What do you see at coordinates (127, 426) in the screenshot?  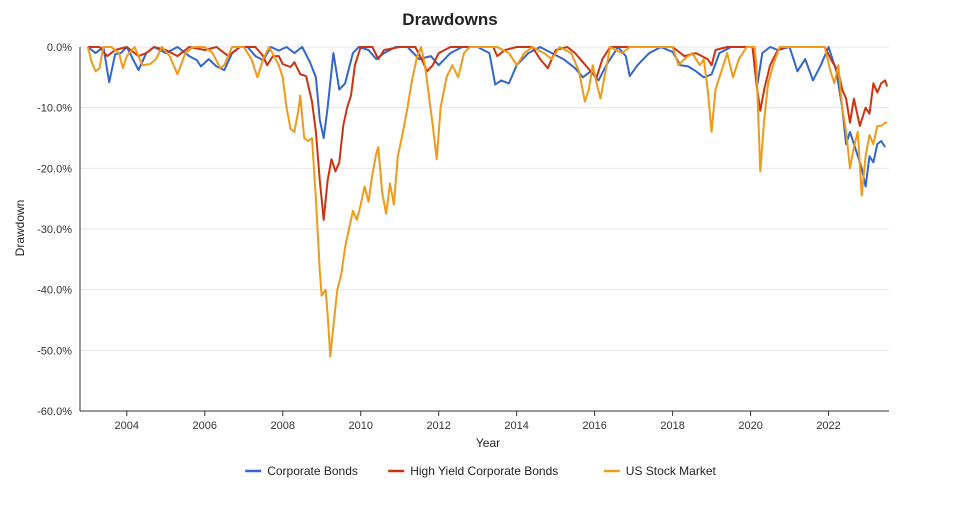 I see `x-tick-label: 2004` at bounding box center [127, 426].